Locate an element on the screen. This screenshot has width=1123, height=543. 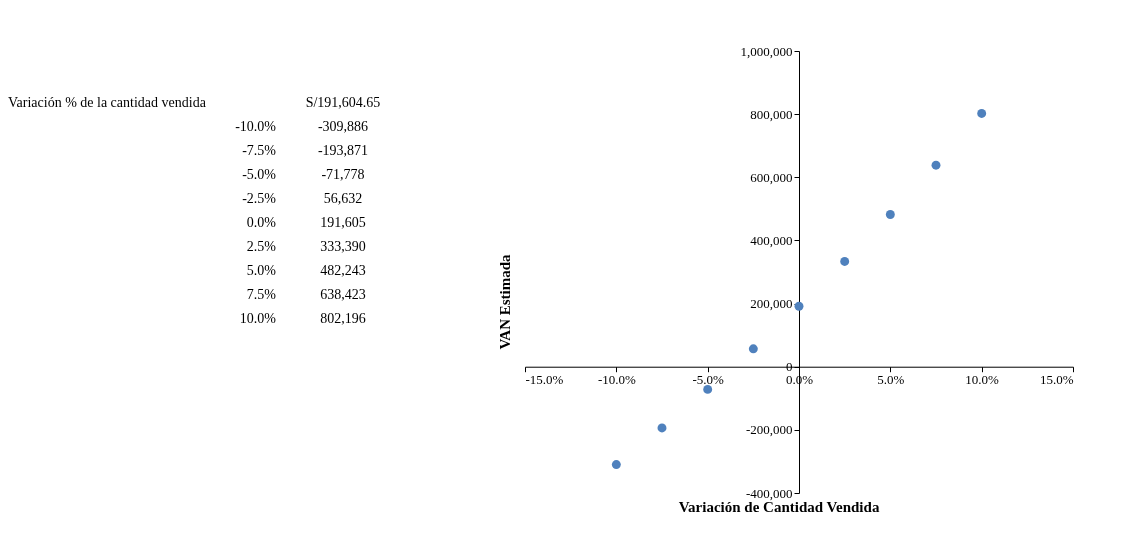
text: 0.0% is located at coordinates (261, 222).